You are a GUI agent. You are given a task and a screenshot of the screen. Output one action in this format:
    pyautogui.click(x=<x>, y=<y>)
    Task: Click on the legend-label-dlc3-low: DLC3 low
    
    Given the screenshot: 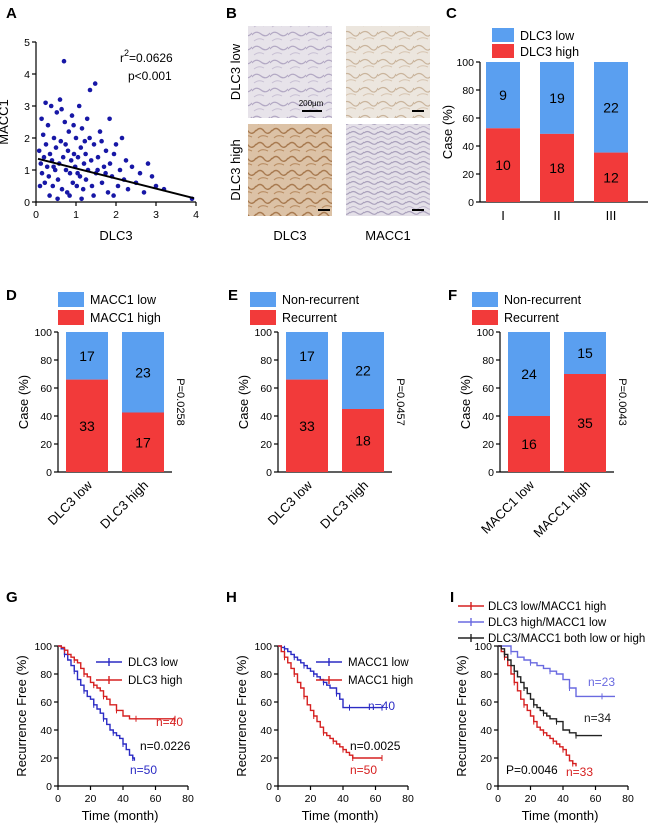 What is the action you would take?
    pyautogui.click(x=153, y=663)
    